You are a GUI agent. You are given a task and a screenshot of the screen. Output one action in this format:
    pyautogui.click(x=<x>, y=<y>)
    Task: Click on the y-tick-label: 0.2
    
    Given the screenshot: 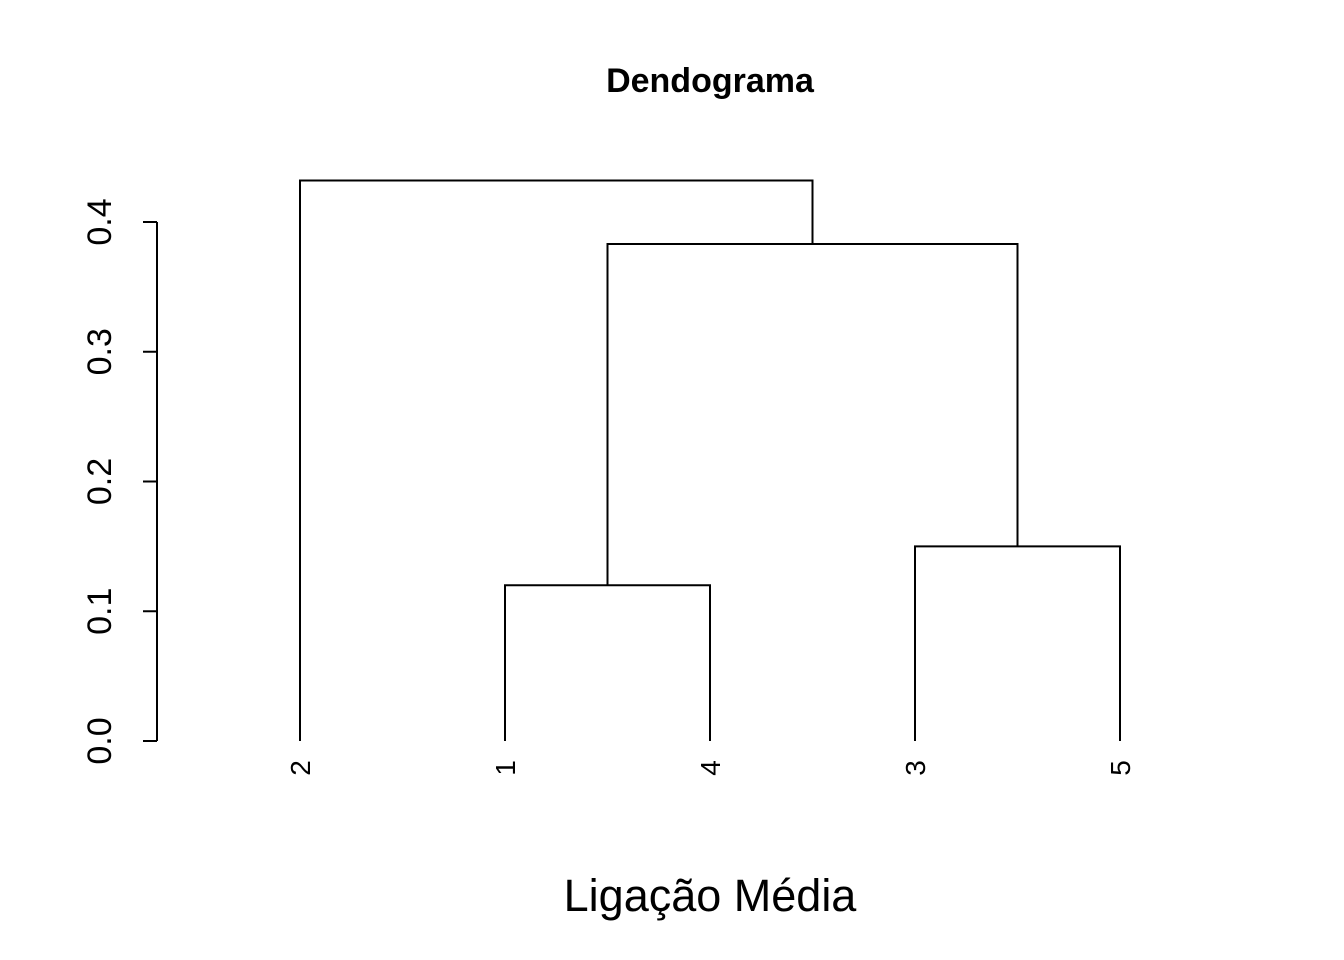 What is the action you would take?
    pyautogui.click(x=100, y=481)
    